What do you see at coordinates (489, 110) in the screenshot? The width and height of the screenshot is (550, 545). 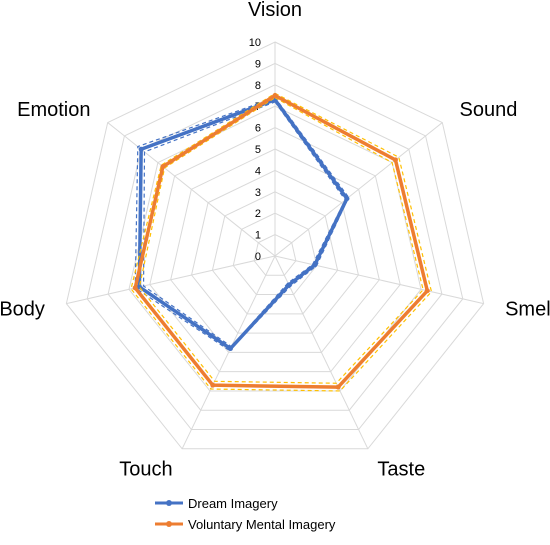 I see `axis-label-sound: Sound` at bounding box center [489, 110].